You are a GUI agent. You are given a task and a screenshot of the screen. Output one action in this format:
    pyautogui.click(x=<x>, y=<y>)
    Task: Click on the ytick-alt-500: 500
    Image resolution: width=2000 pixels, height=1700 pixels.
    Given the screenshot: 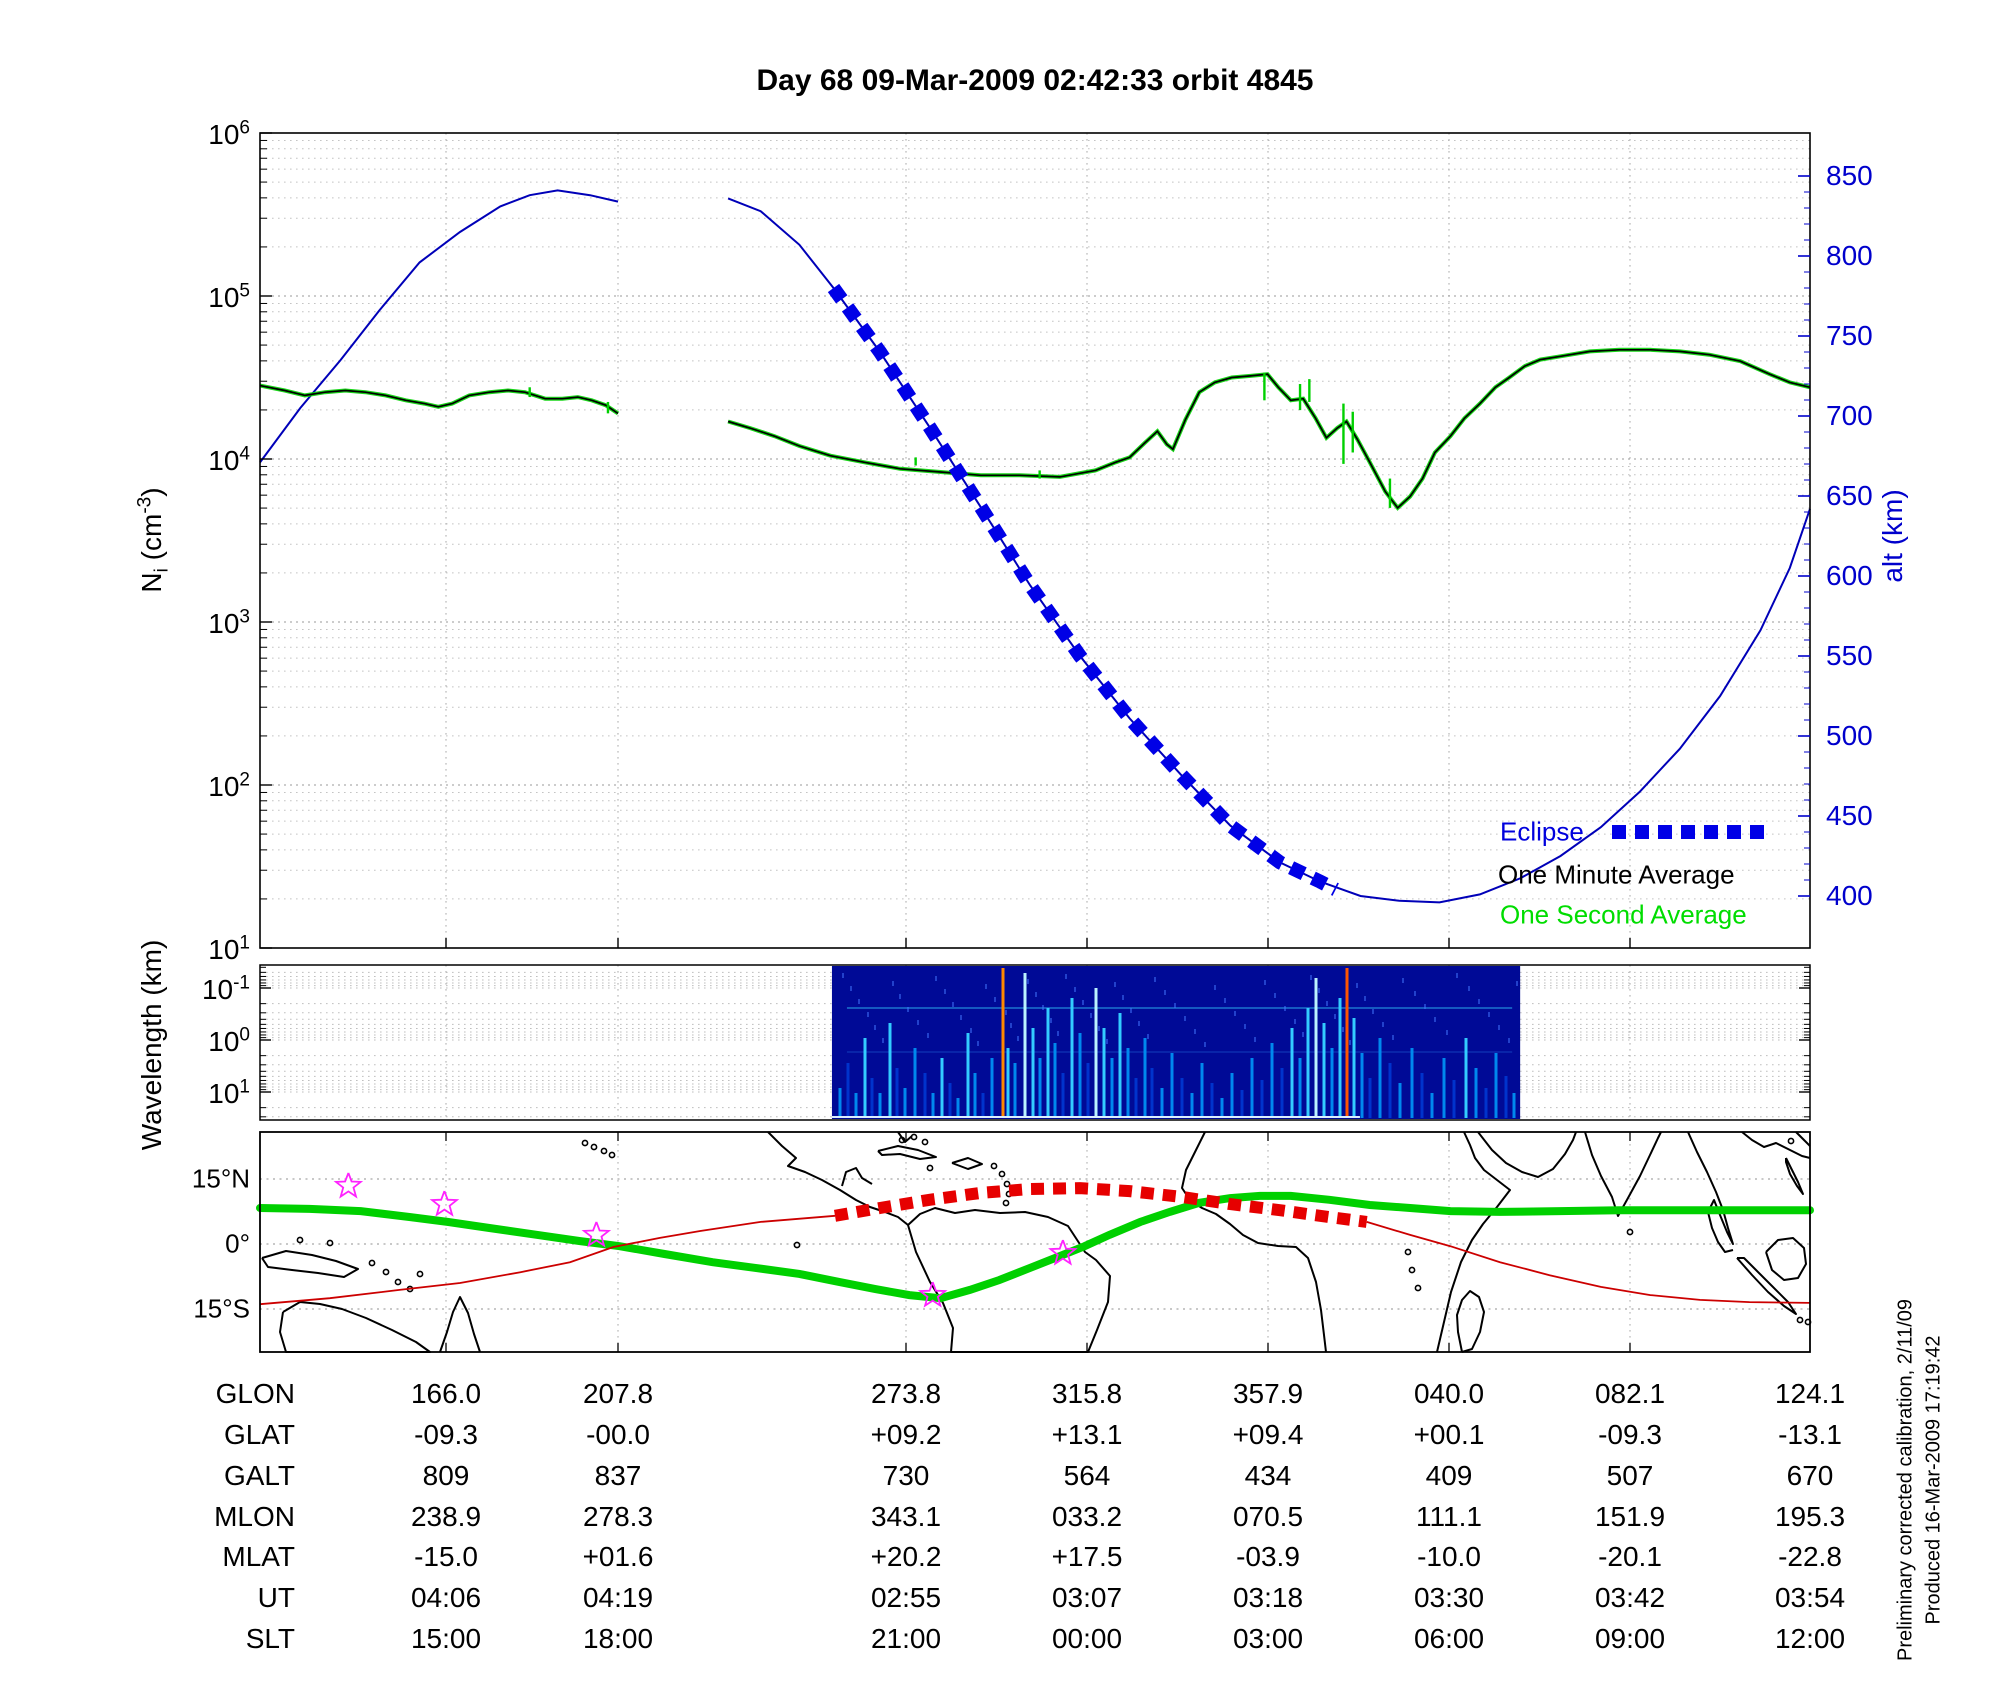 What is the action you would take?
    pyautogui.click(x=1849, y=735)
    